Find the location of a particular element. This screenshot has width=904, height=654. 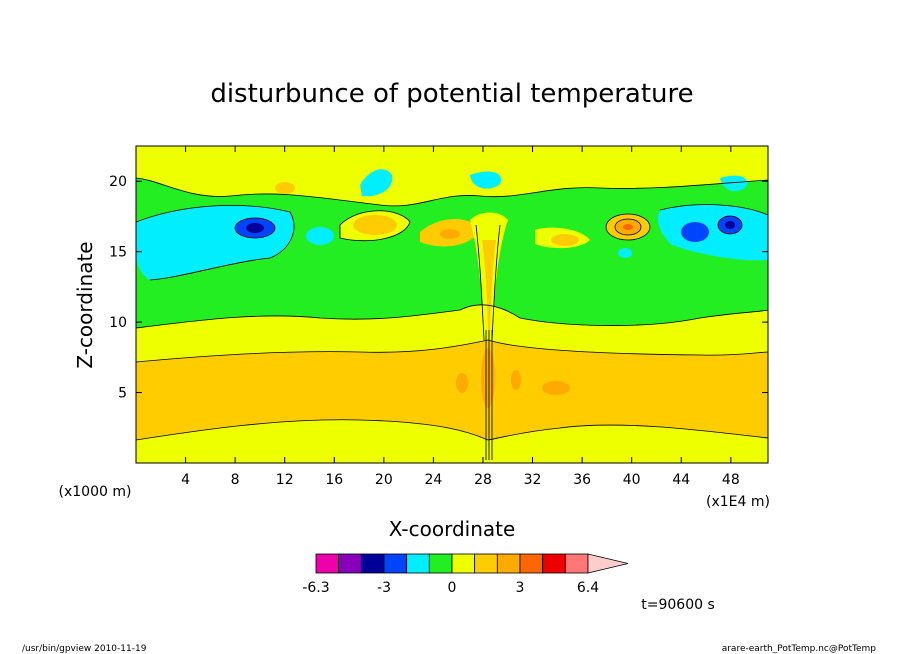

x-tick-label: 4 is located at coordinates (185, 480).